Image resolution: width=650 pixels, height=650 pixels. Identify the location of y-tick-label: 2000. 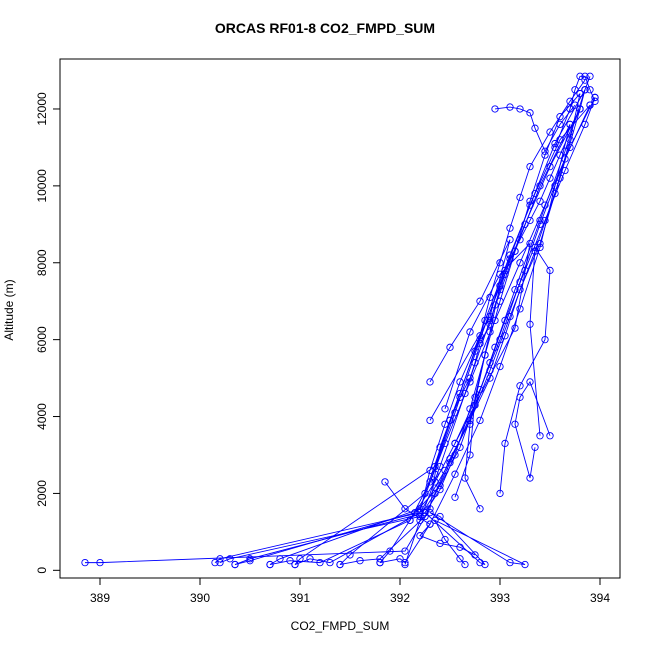
(42, 493).